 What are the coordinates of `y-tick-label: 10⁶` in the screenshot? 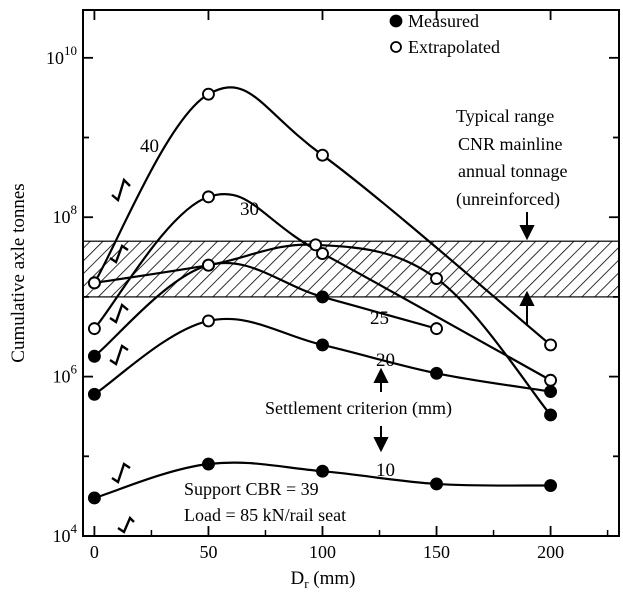 It's located at (65, 374).